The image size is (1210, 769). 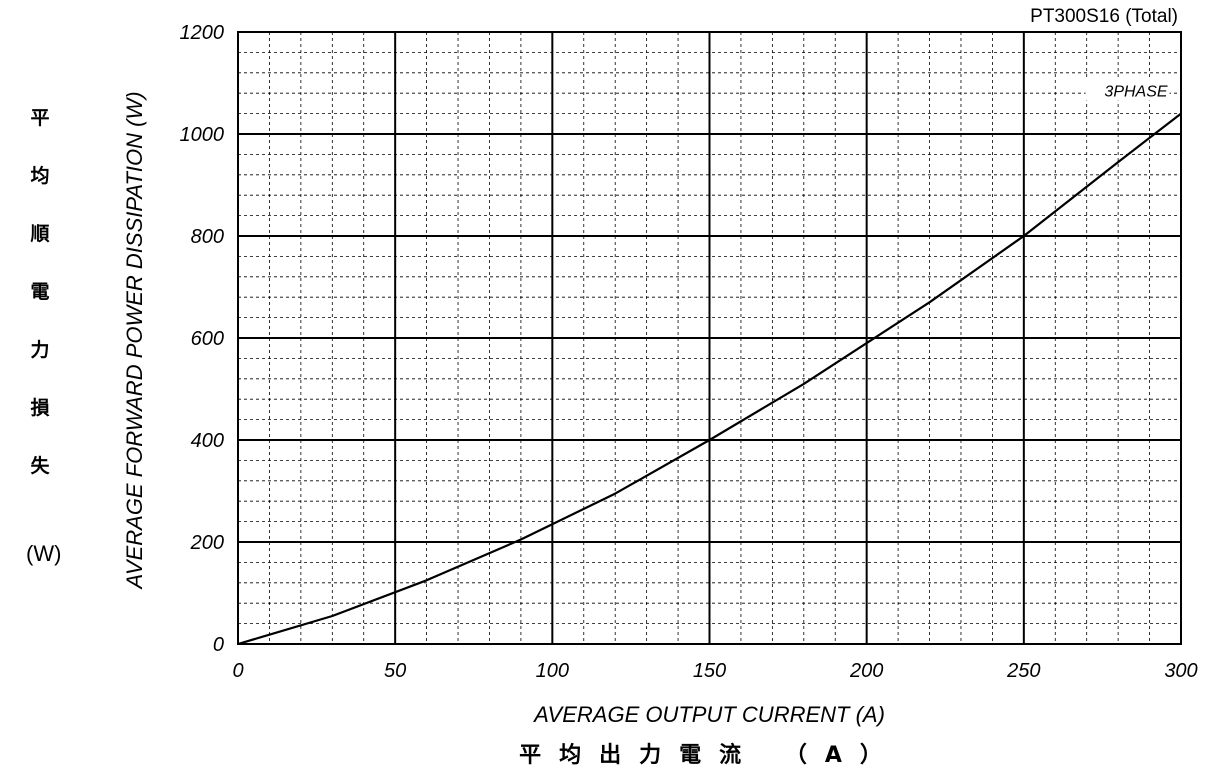 I want to click on x-tick-label: 200, so click(x=866, y=671).